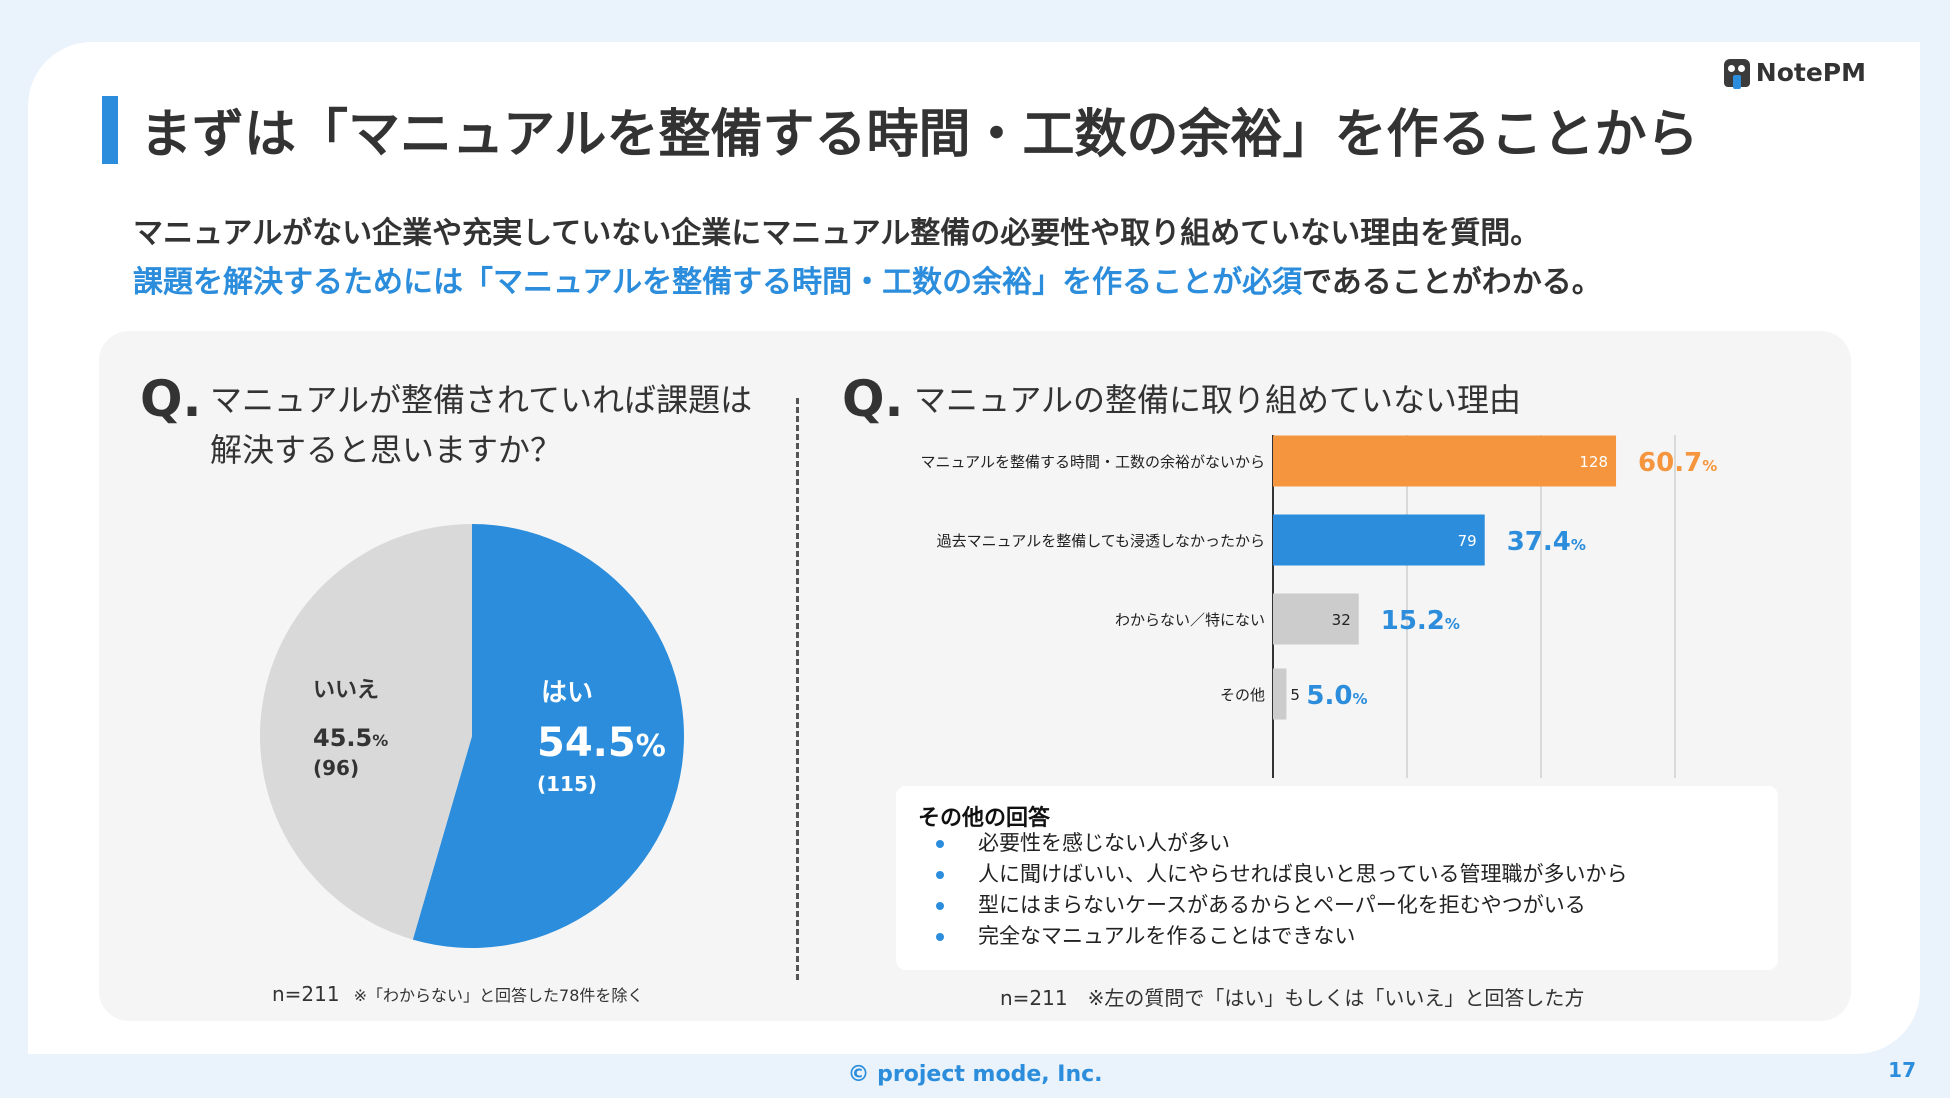 The height and width of the screenshot is (1098, 1950). What do you see at coordinates (306, 994) in the screenshot?
I see `left-note-n: n=211` at bounding box center [306, 994].